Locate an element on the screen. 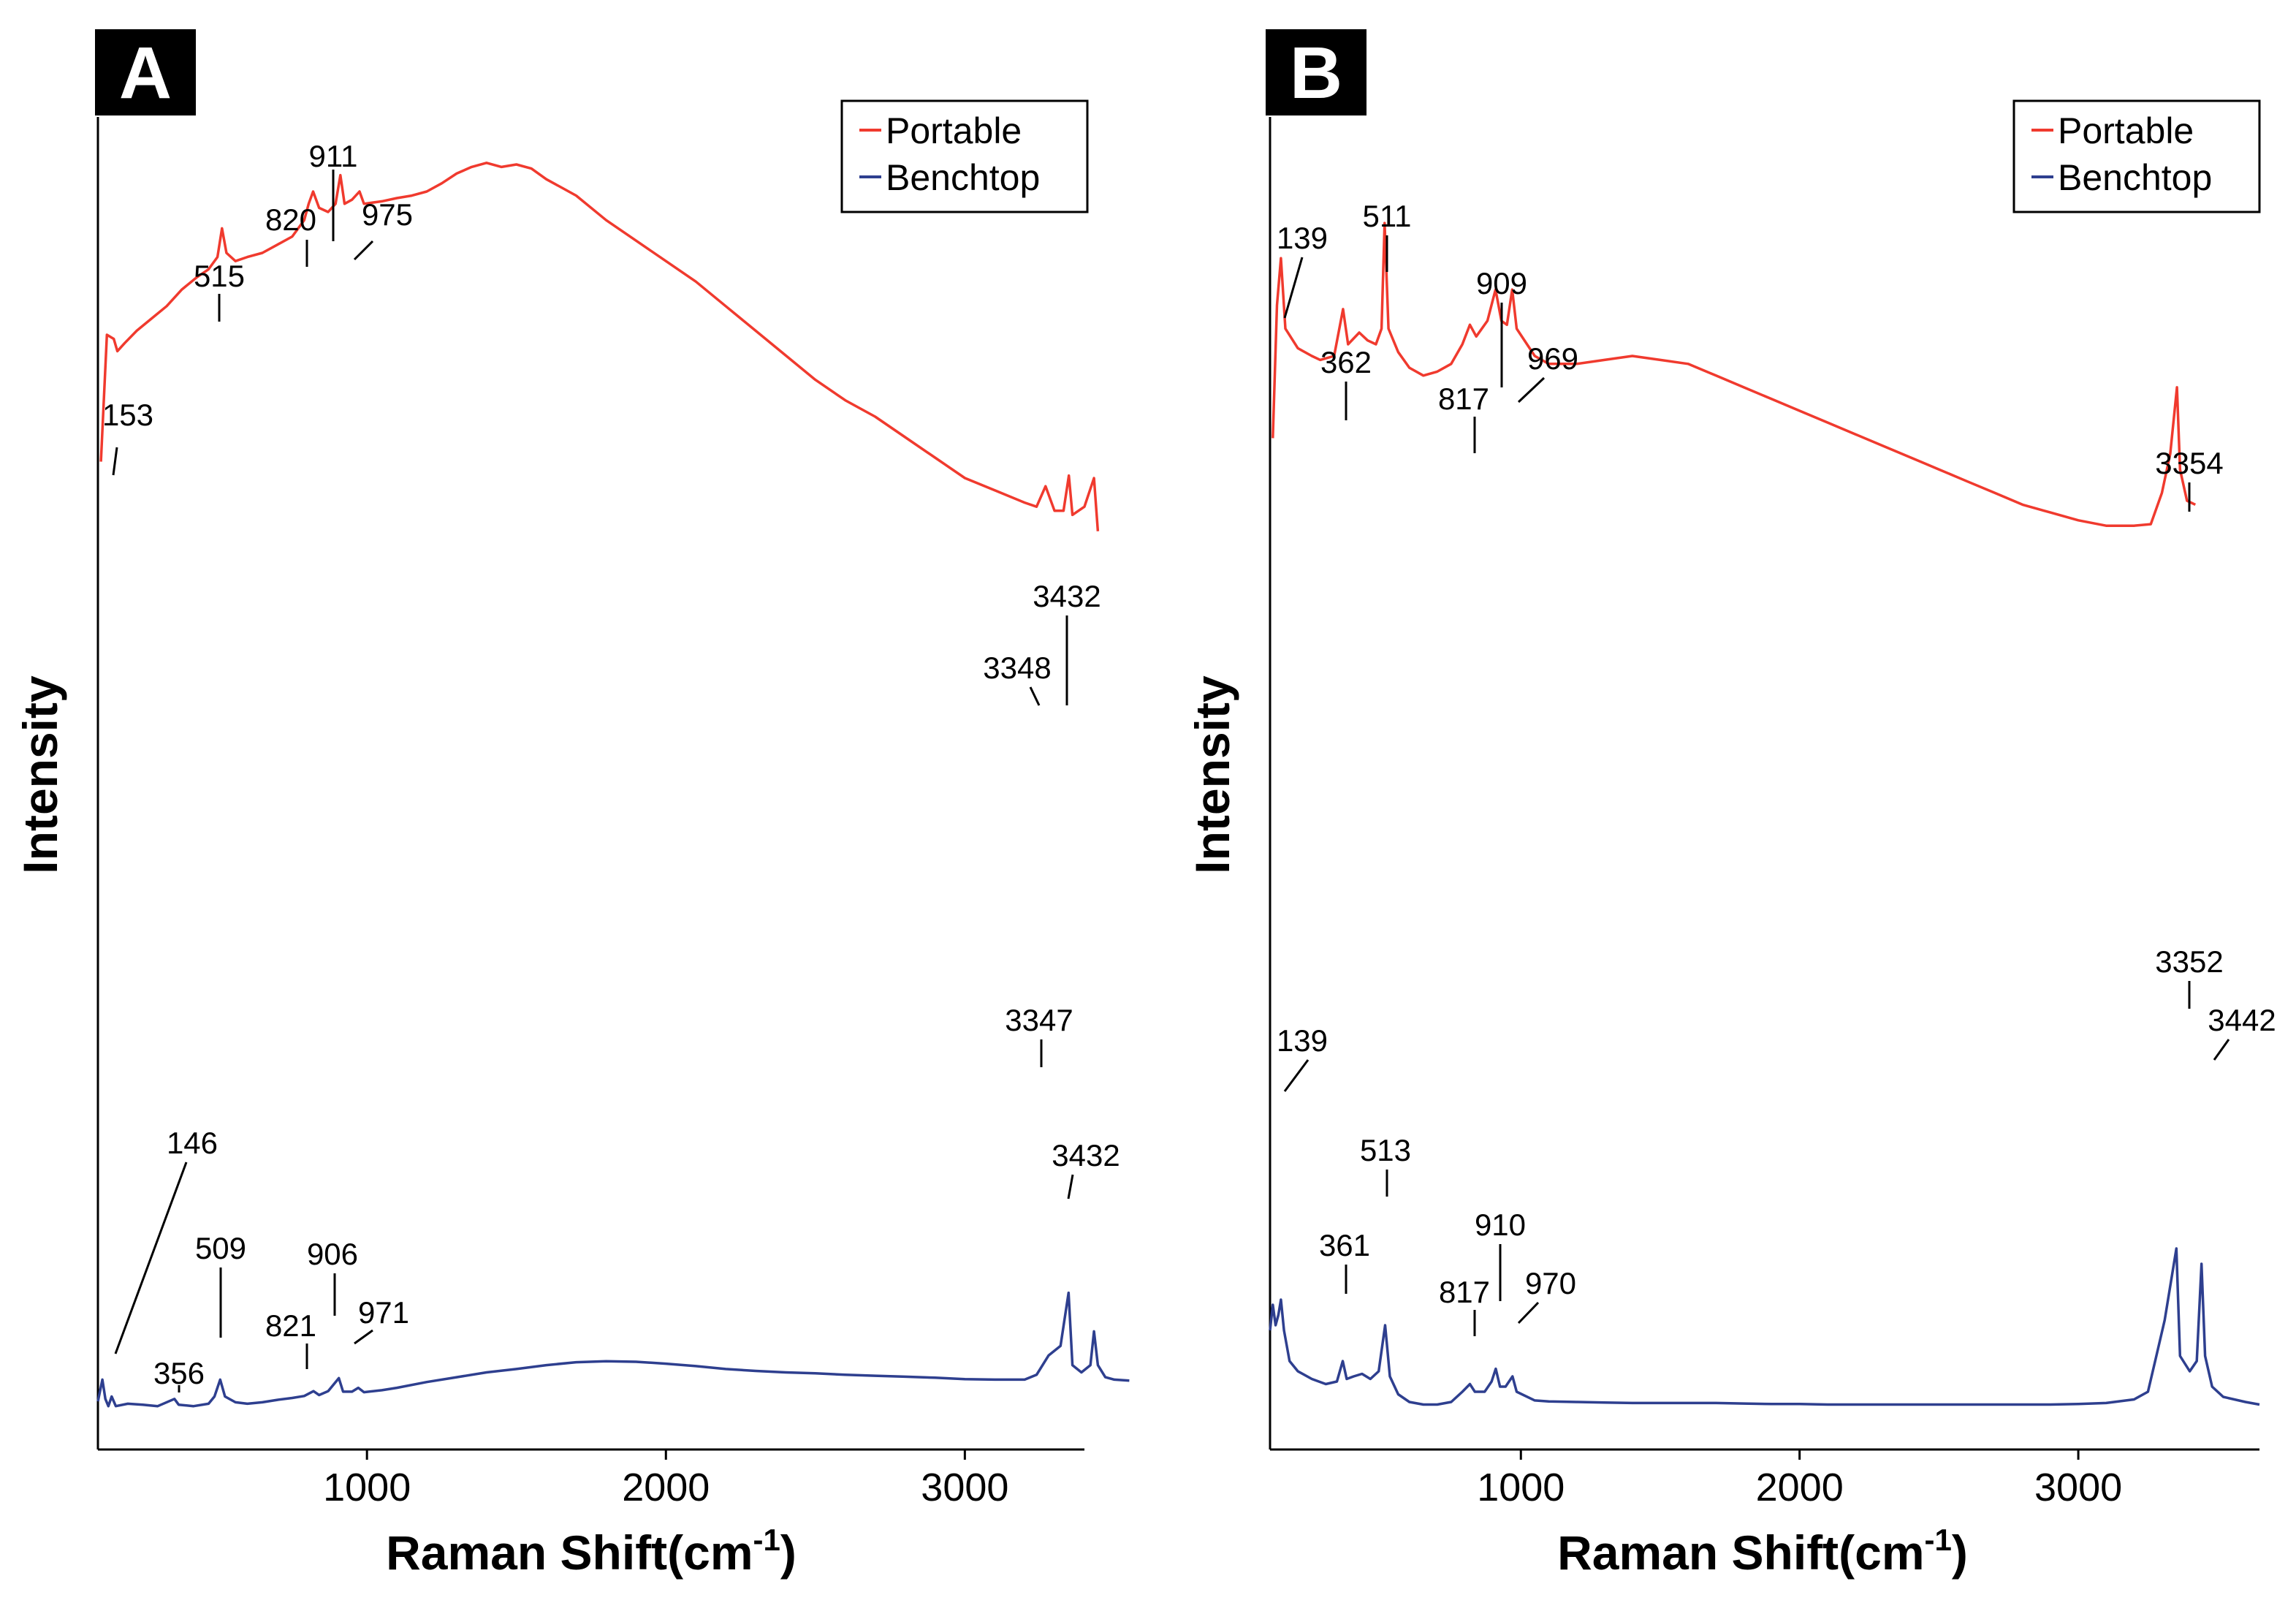 This screenshot has width=2296, height=1603. panel-a-y-axis-title: Intensity is located at coordinates (40, 775).